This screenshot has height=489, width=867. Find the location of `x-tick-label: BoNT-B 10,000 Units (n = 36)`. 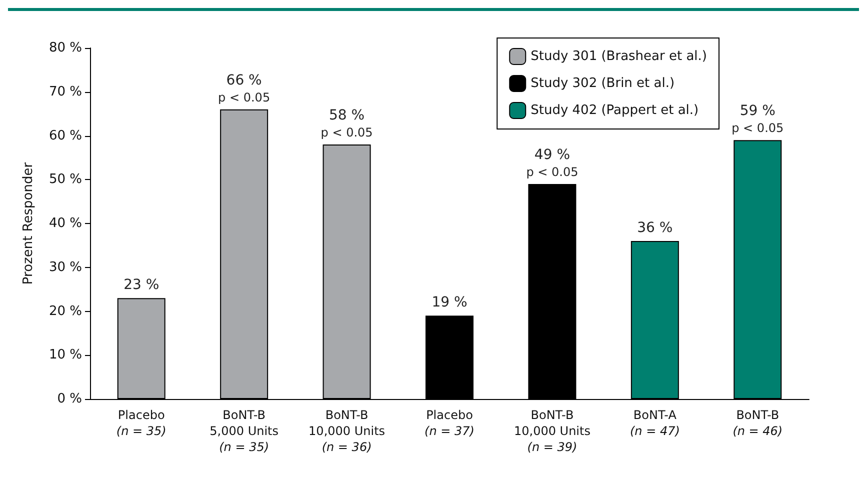

x-tick-label: BoNT-B 10,000 Units (n = 36) is located at coordinates (347, 431).